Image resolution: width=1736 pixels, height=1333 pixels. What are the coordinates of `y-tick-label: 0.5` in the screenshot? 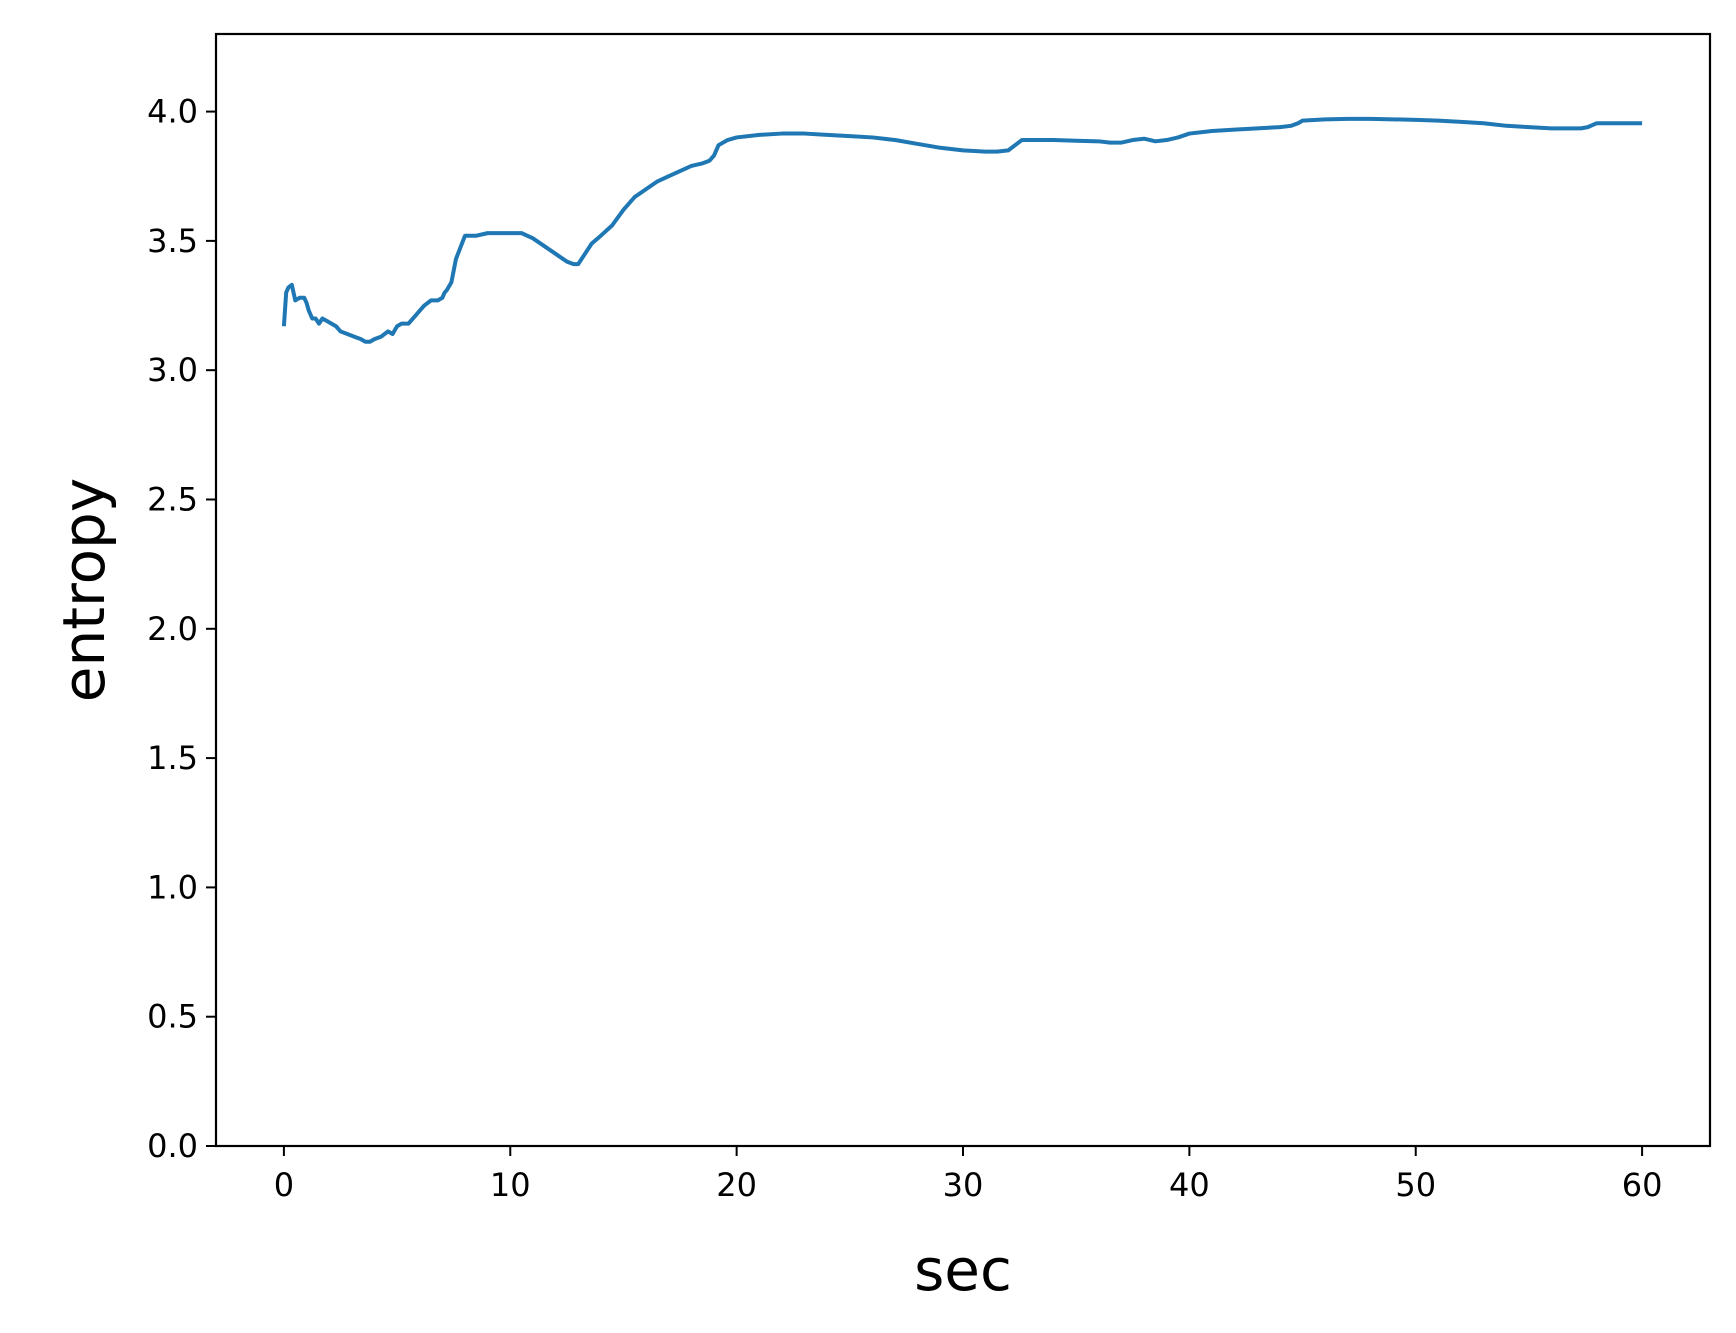 It's located at (172, 1017).